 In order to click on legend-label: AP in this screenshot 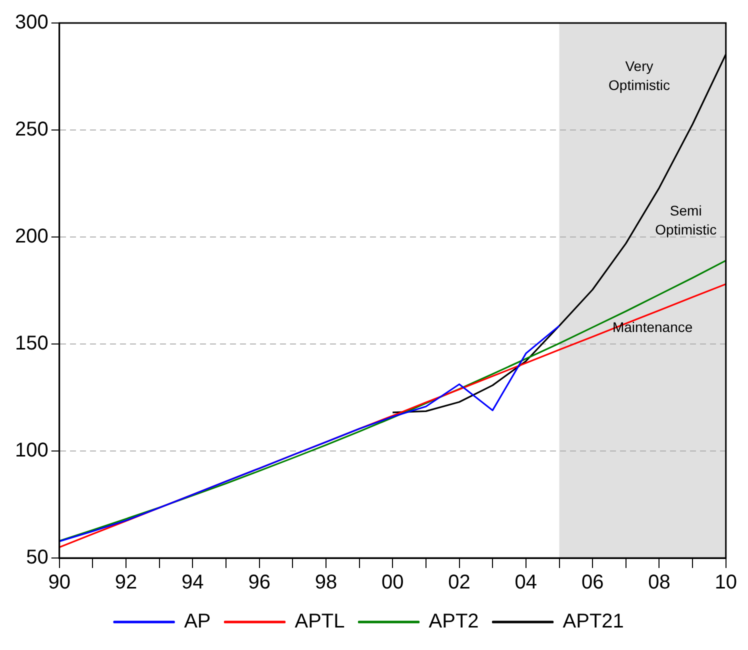, I will do `click(197, 621)`.